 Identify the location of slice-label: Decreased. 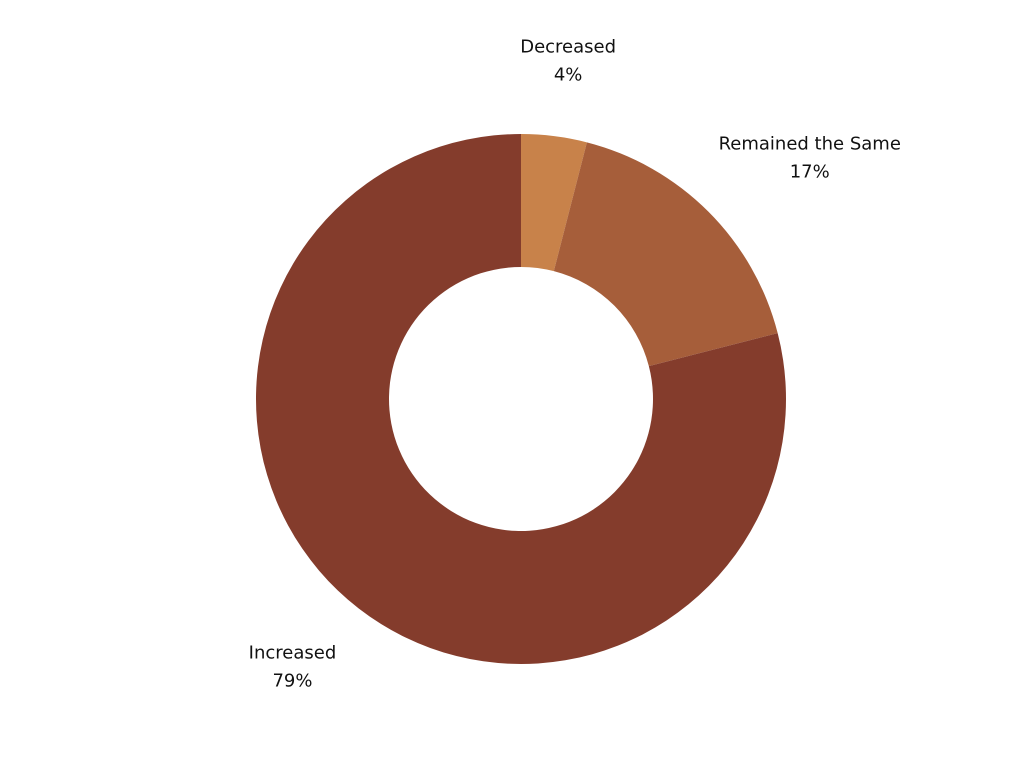
(568, 47).